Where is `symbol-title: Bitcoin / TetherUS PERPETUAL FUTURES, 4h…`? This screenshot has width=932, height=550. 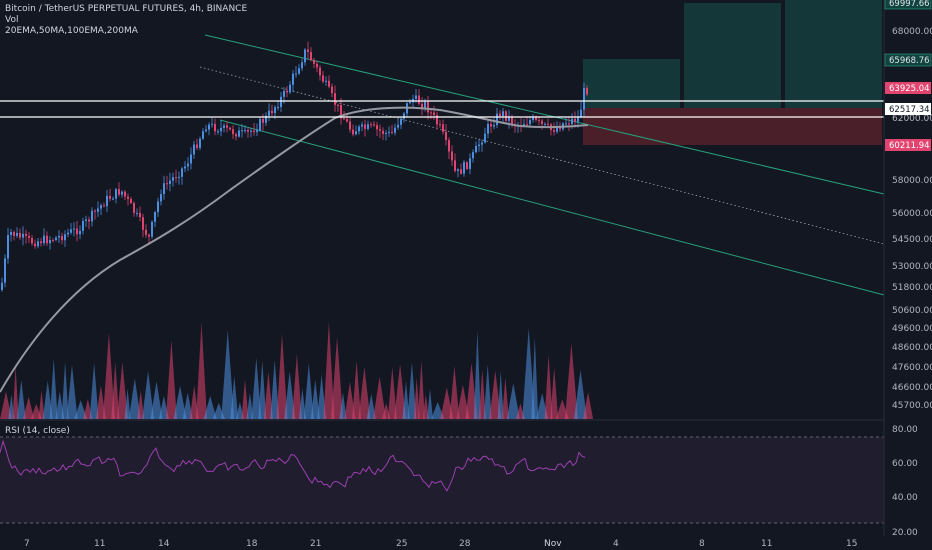
symbol-title: Bitcoin / TetherUS PERPETUAL FUTURES, 4h… is located at coordinates (126, 9).